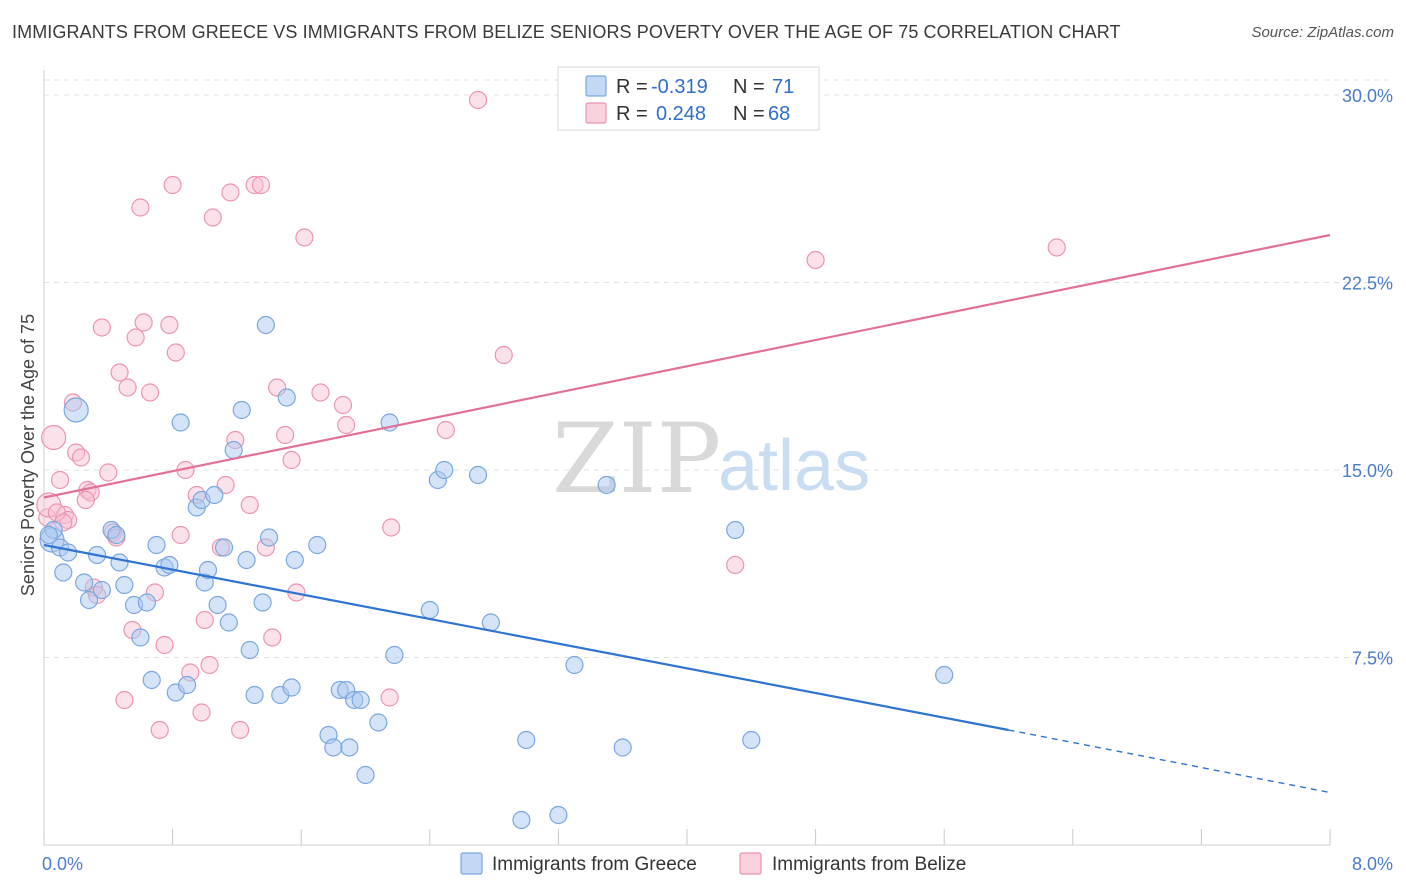 The width and height of the screenshot is (1406, 892). I want to click on y-axis-label: Seniors Poverty Over the Age of 75, so click(28, 455).